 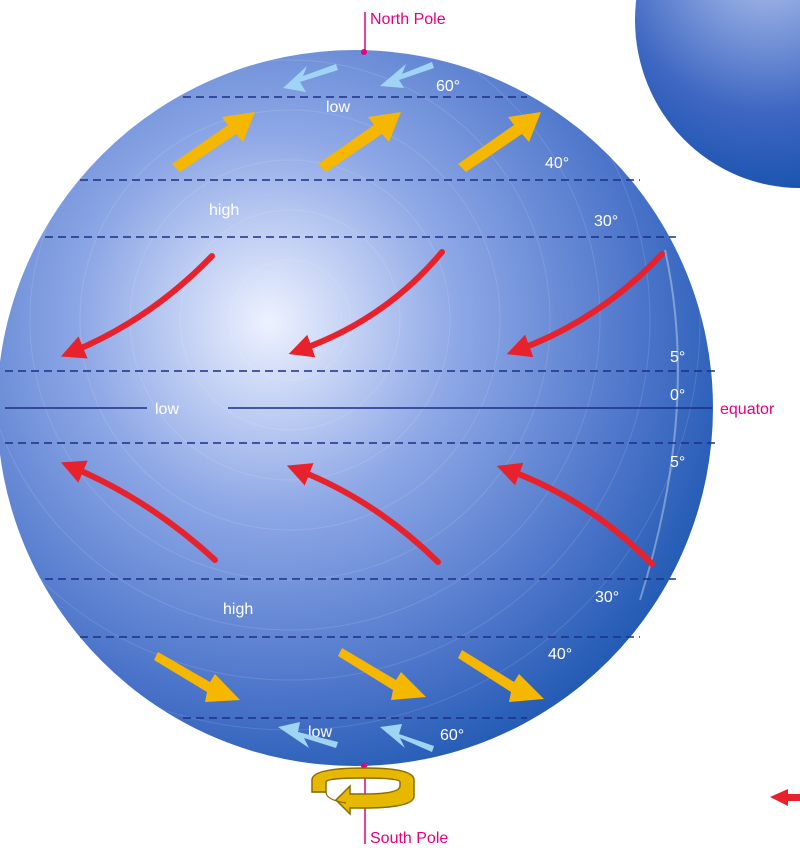 I want to click on lat-label-s60: 60°, so click(x=452, y=735).